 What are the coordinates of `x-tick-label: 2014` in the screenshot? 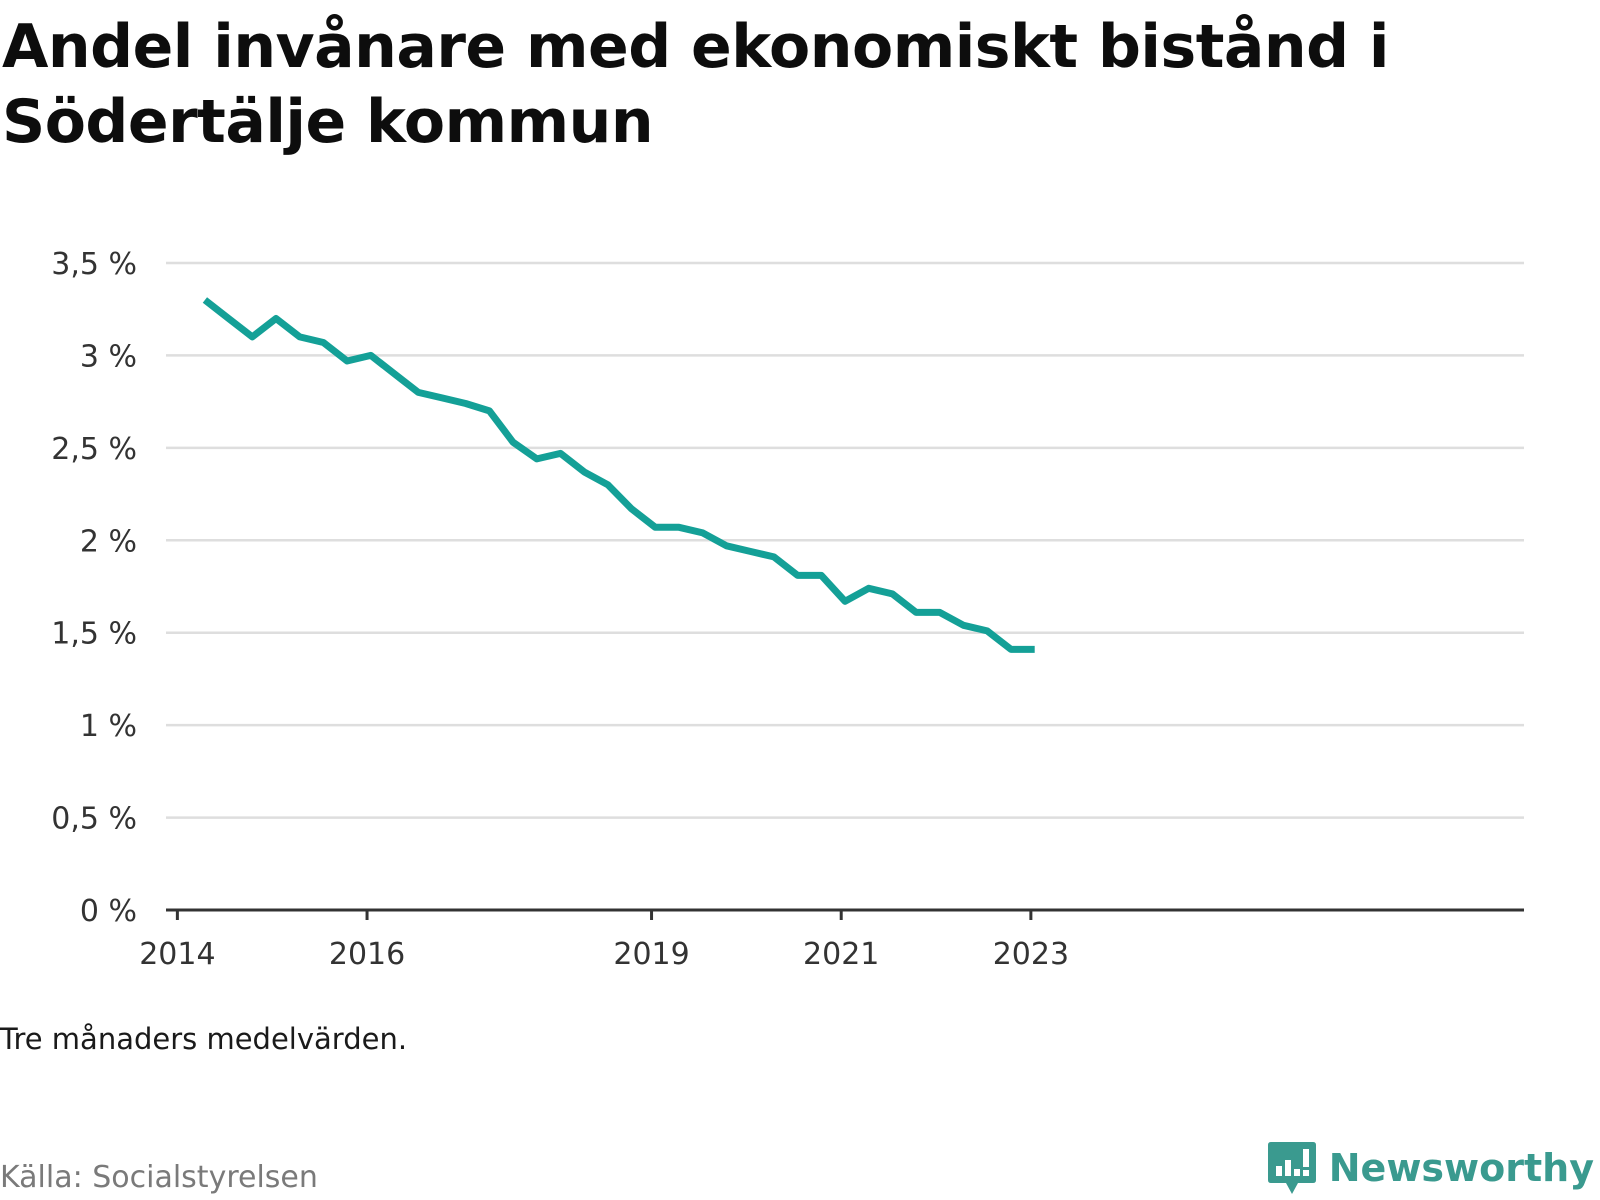 It's located at (177, 954).